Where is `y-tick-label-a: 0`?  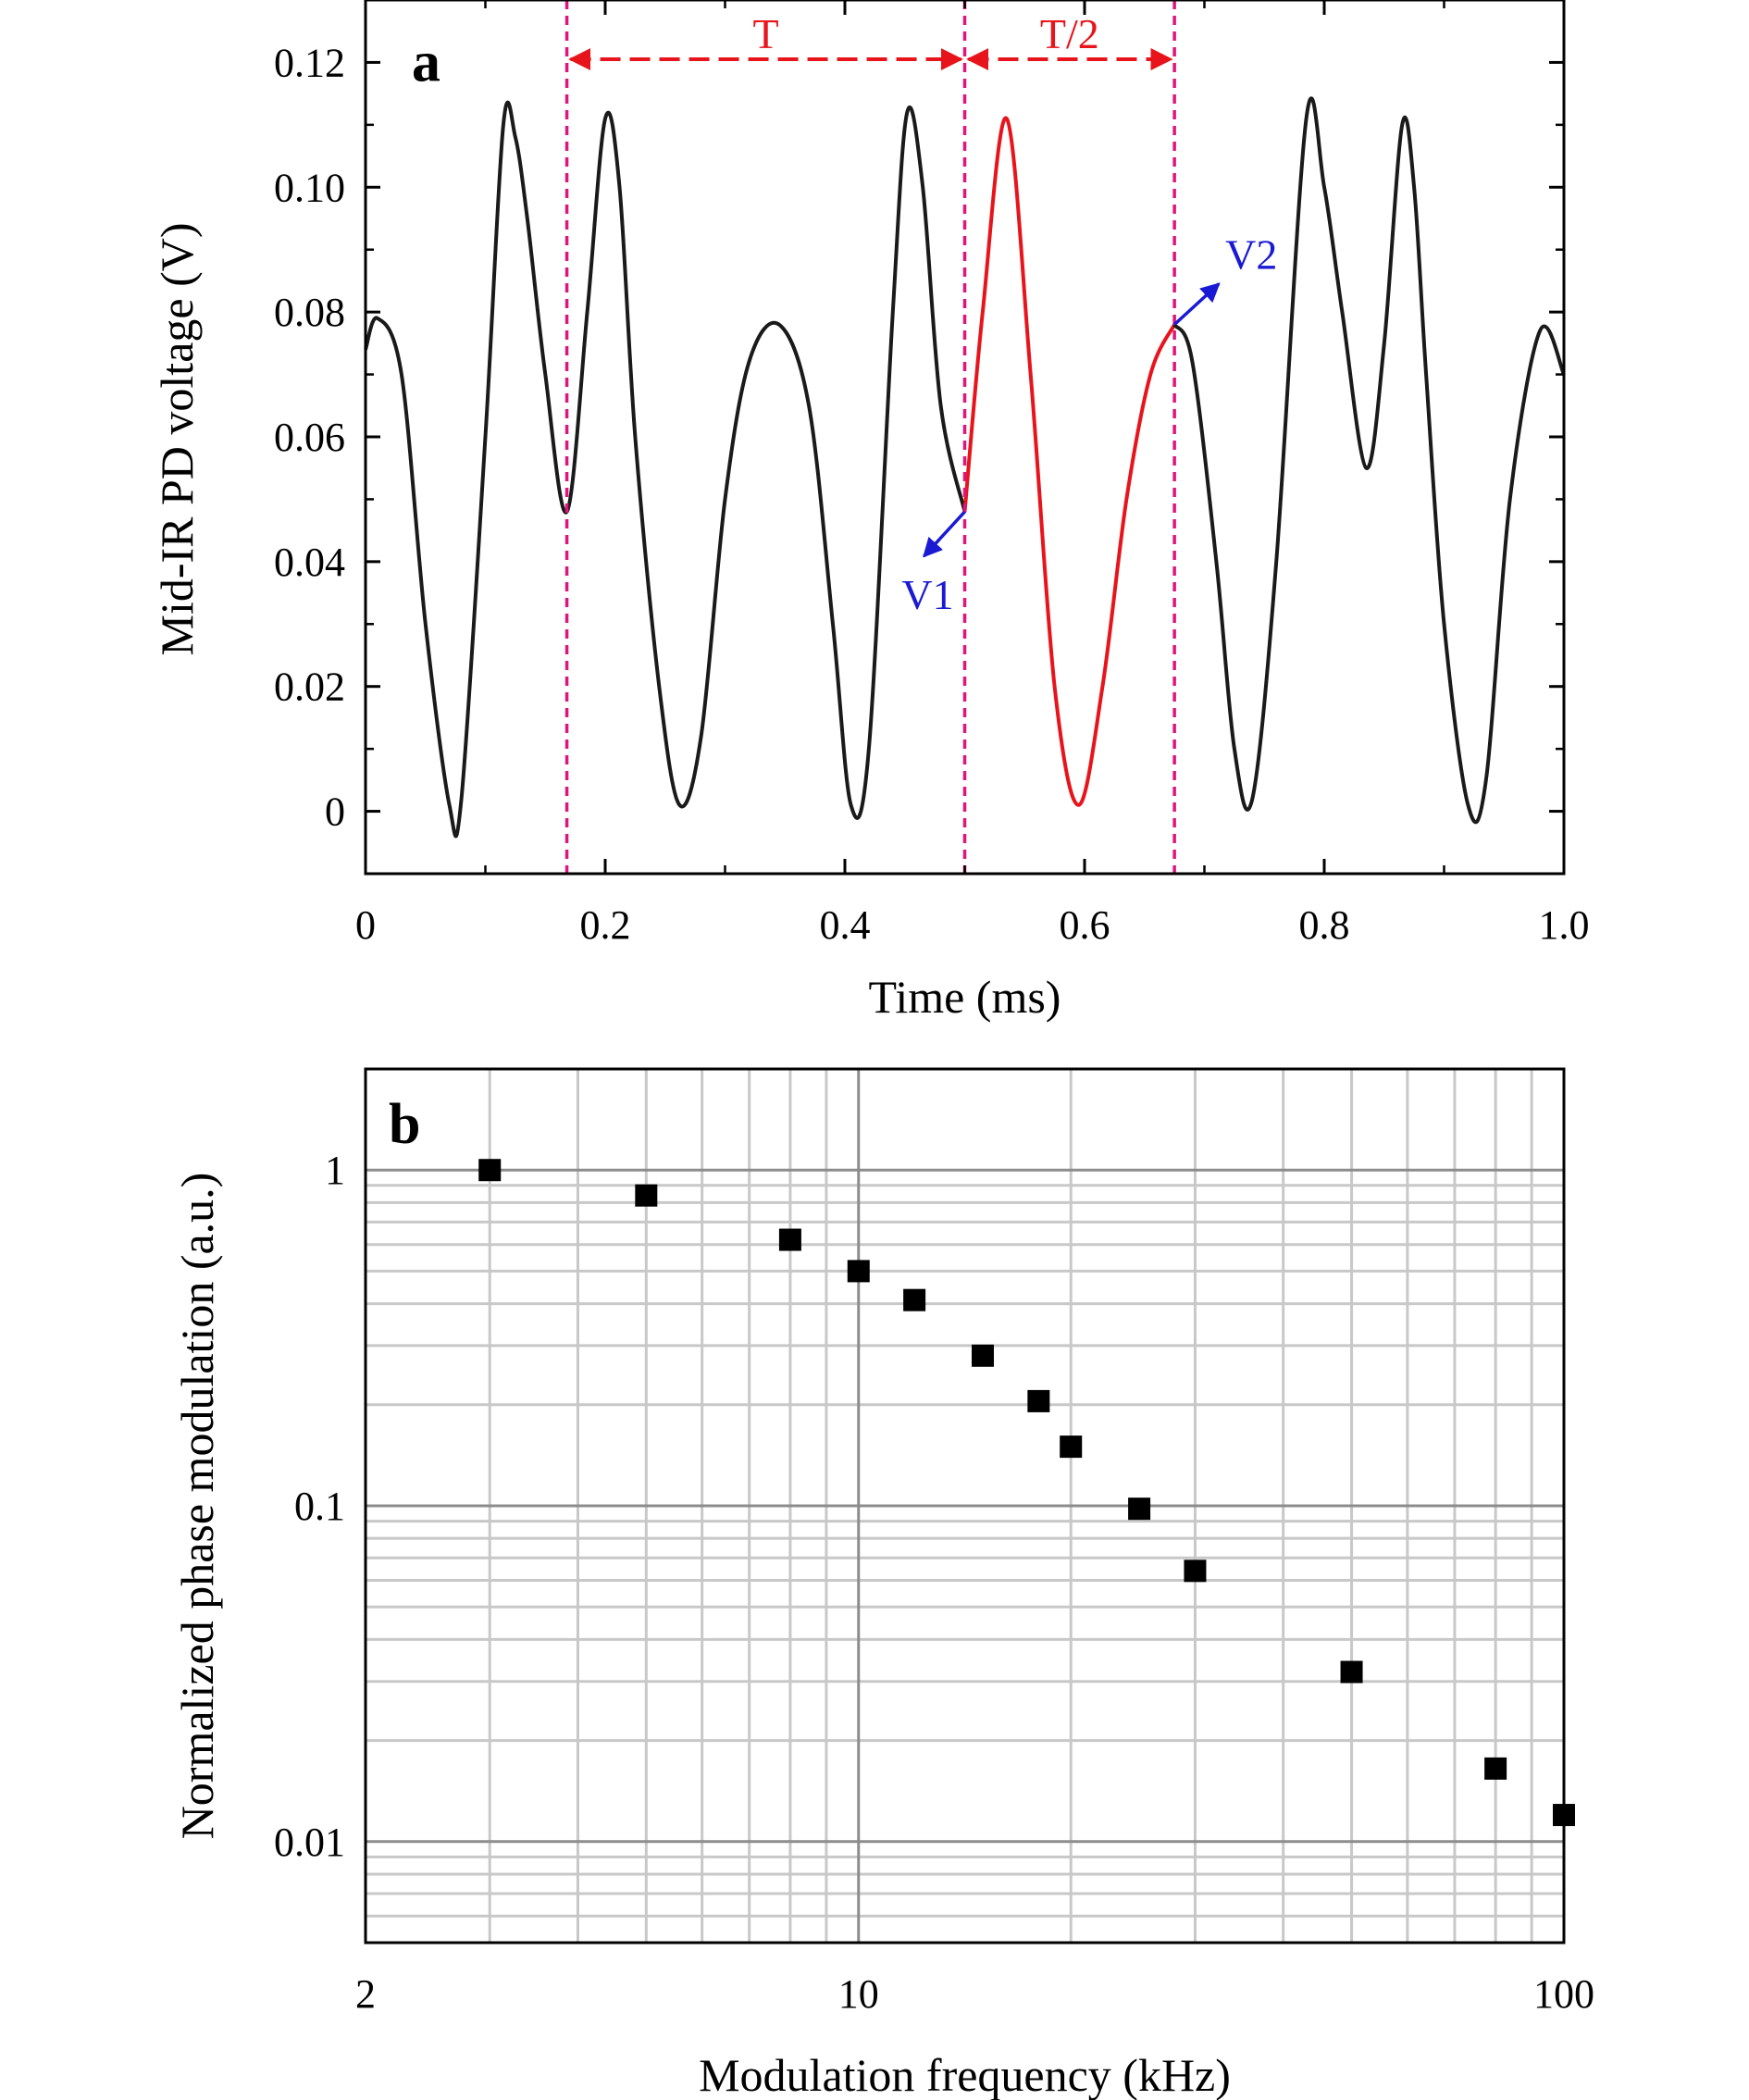
y-tick-label-a: 0 is located at coordinates (335, 812).